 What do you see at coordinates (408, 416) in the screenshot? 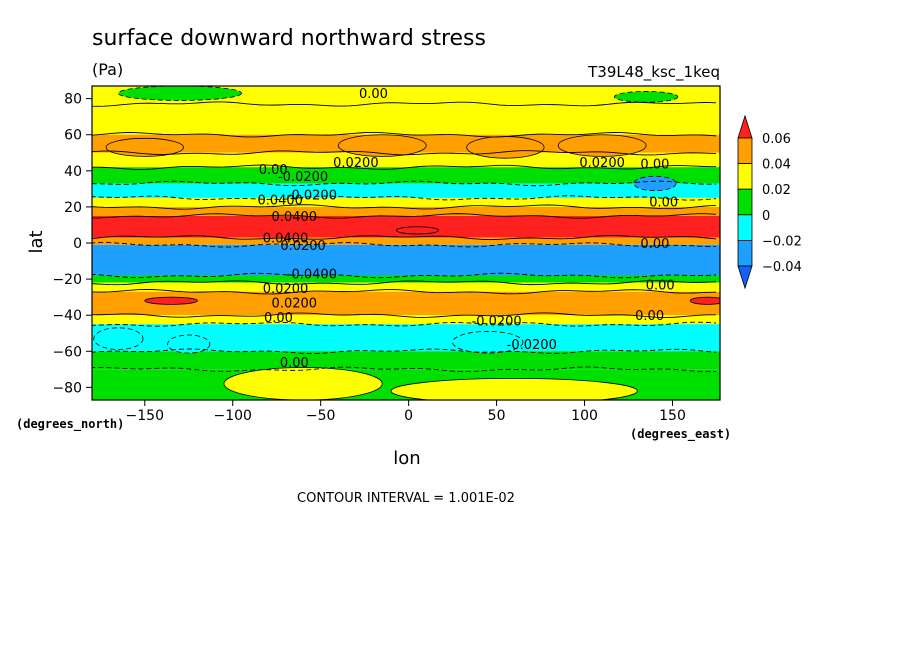
I see `x-tick-label-3: 0` at bounding box center [408, 416].